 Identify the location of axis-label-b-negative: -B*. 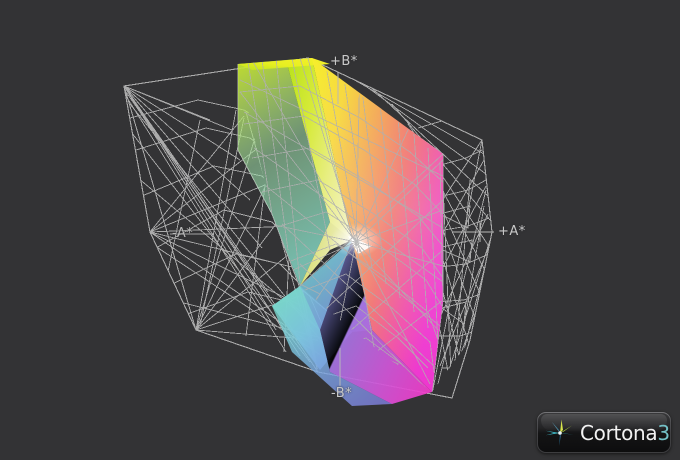
(342, 393).